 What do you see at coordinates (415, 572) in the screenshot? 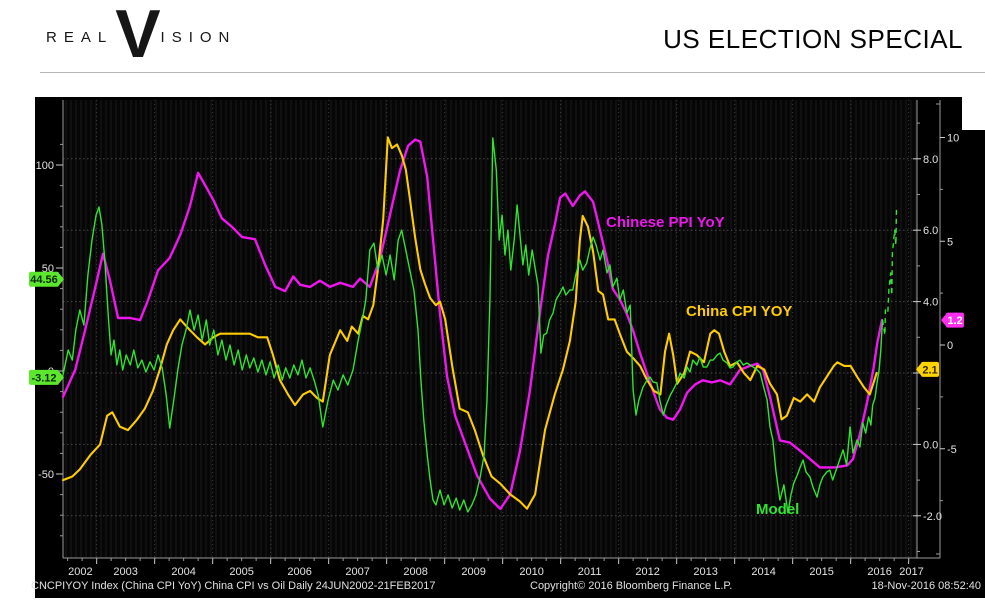
I see `svg-text: 2008` at bounding box center [415, 572].